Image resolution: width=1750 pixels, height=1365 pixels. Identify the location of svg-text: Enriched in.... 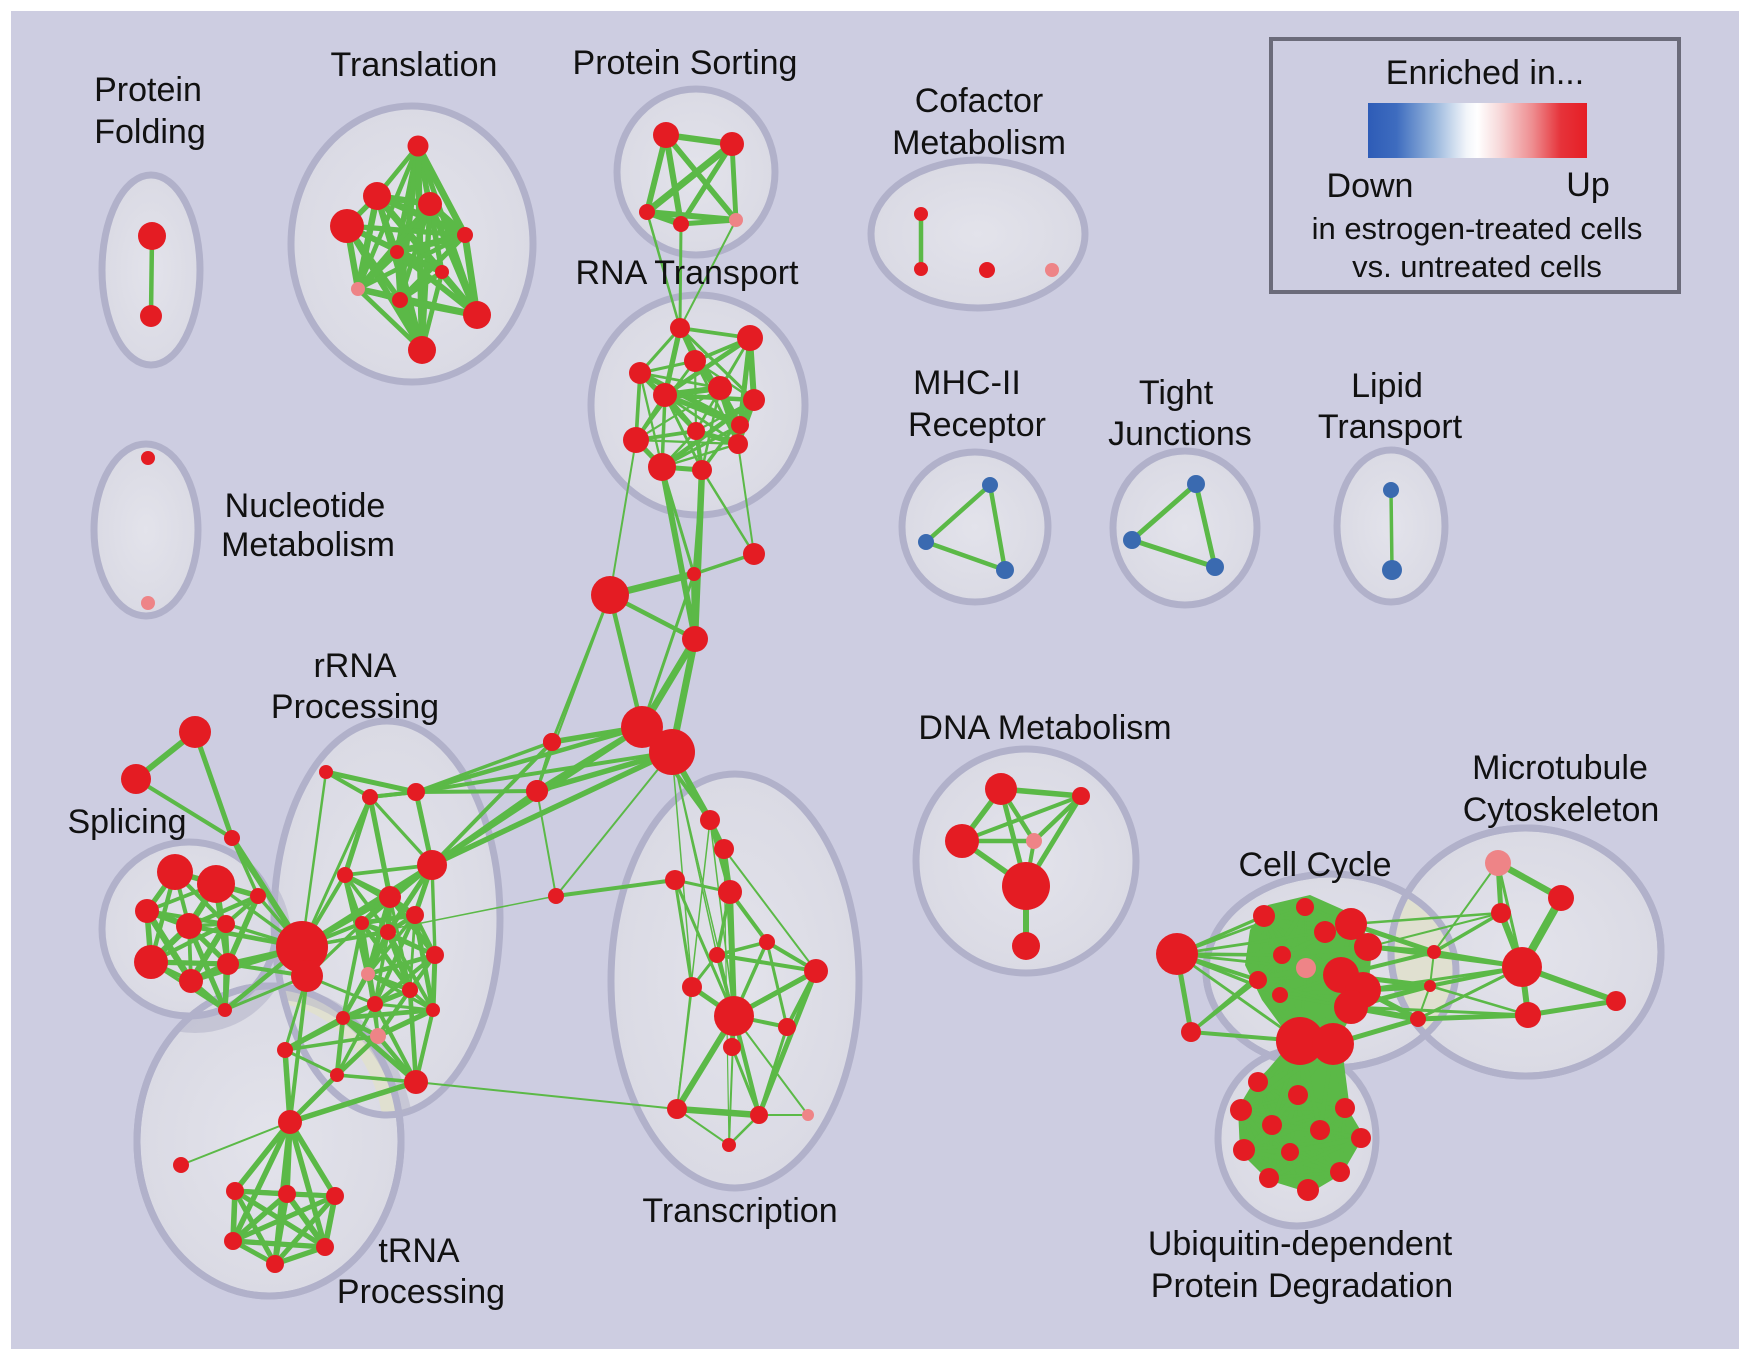
(1485, 73).